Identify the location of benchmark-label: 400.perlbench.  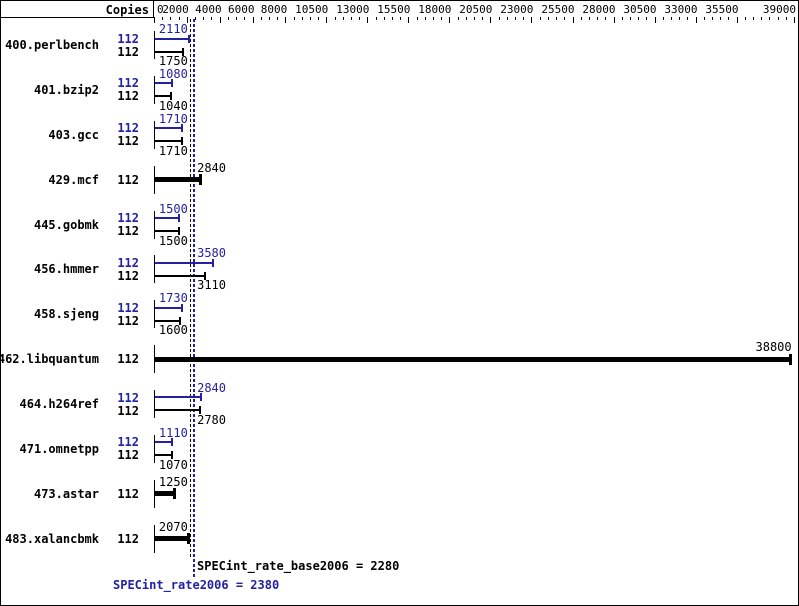
(52, 45).